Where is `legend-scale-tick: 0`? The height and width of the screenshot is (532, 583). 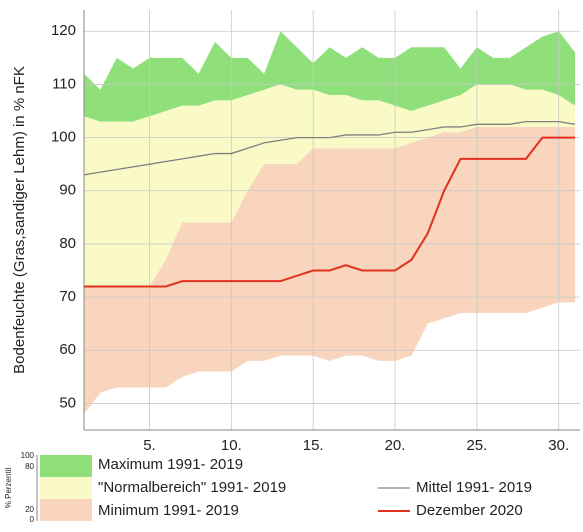
legend-scale-tick: 0 is located at coordinates (32, 519).